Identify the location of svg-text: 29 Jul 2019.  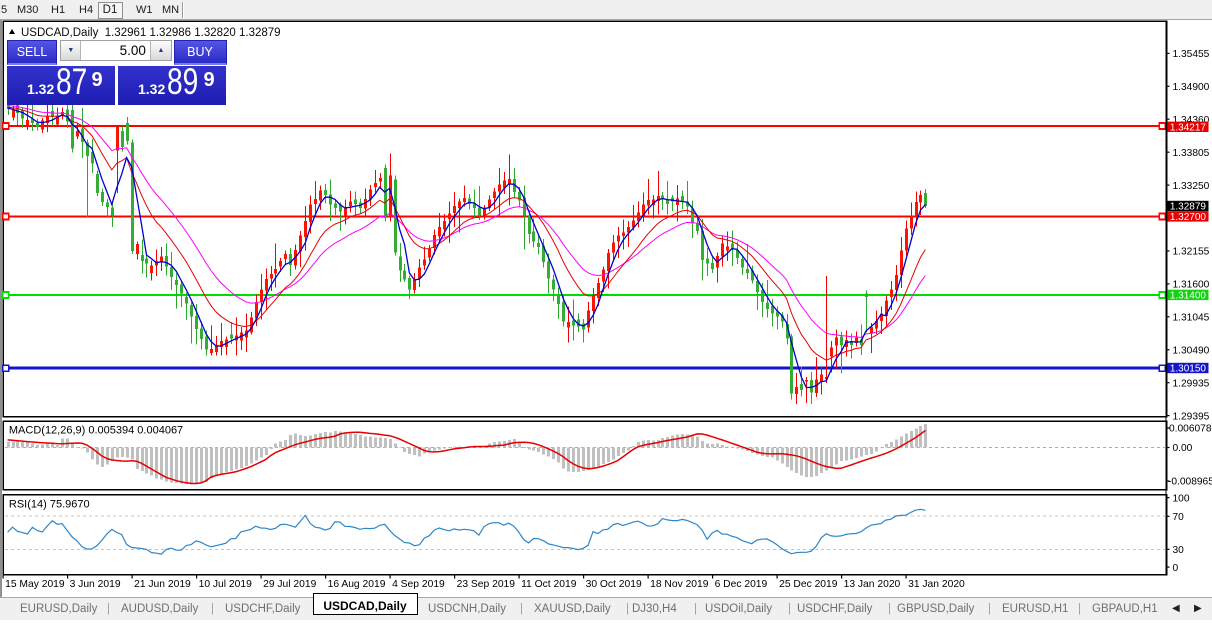
(290, 584).